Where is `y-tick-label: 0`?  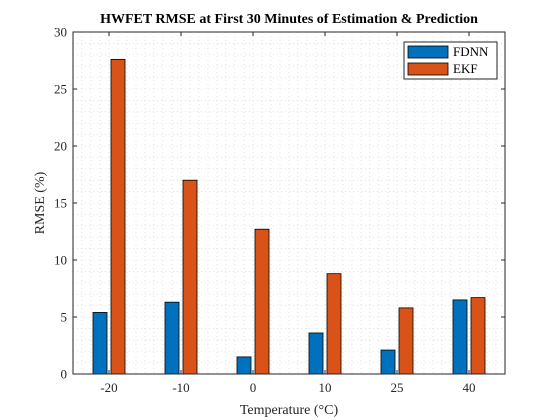
y-tick-label: 0 is located at coordinates (64, 374).